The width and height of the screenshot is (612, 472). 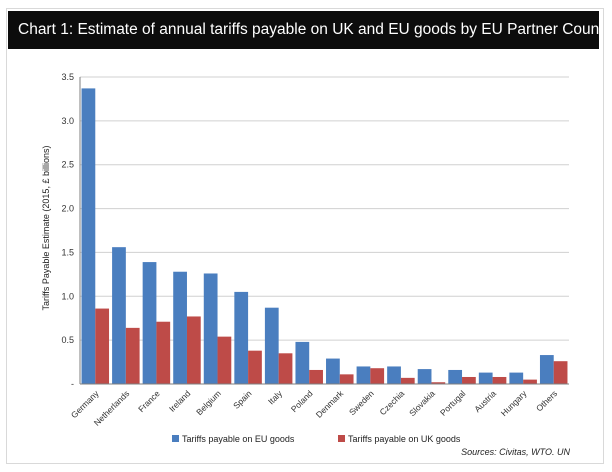 What do you see at coordinates (377, 376) in the screenshot?
I see `bar-uk-sweden` at bounding box center [377, 376].